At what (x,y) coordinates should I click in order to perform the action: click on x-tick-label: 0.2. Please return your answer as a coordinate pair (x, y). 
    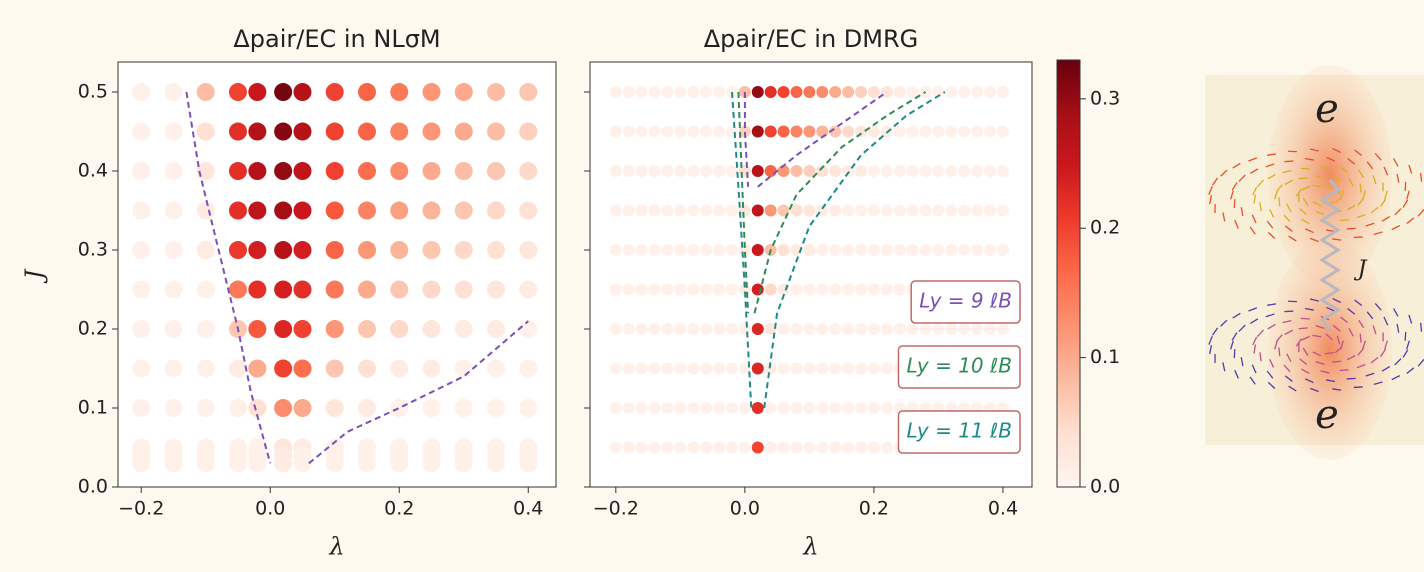
    Looking at the image, I should click on (874, 509).